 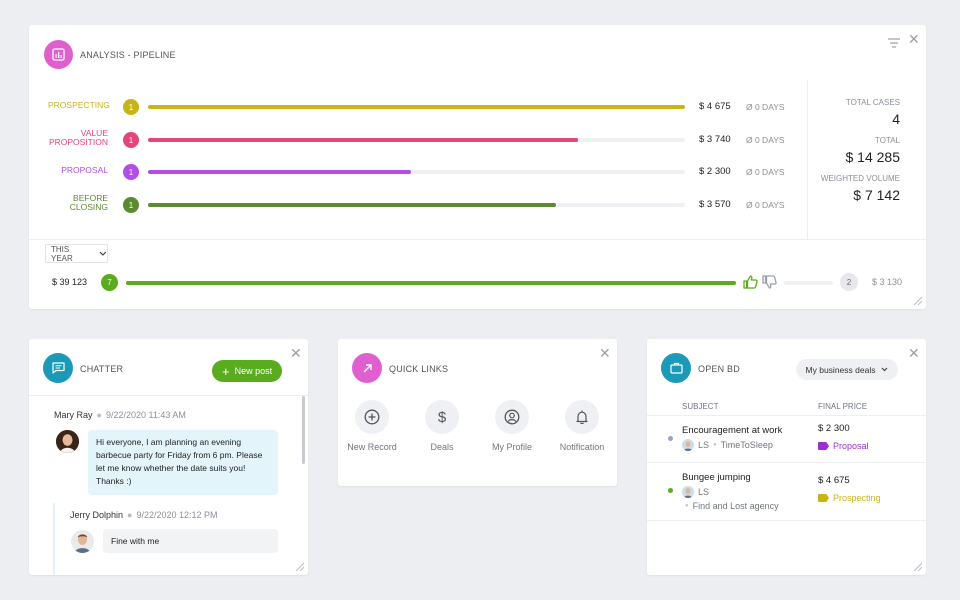 What do you see at coordinates (823, 498) in the screenshot?
I see `tag-icon` at bounding box center [823, 498].